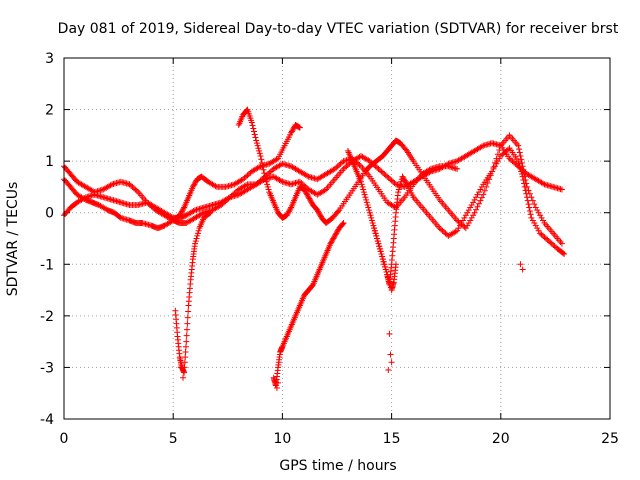  I want to click on y-tick-label: 3, so click(49, 59).